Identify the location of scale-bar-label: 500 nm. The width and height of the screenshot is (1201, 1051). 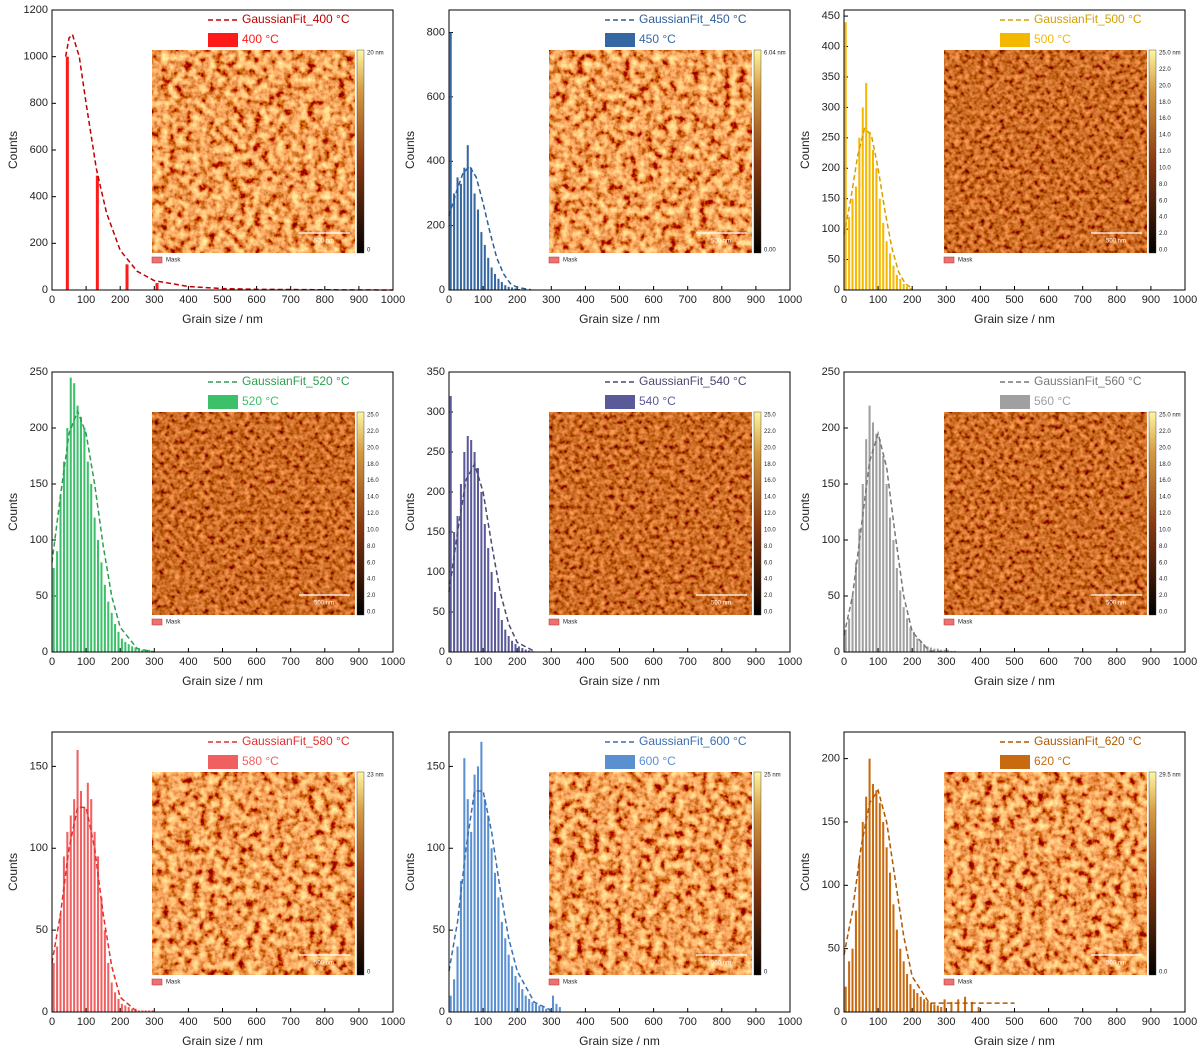
(1116, 964).